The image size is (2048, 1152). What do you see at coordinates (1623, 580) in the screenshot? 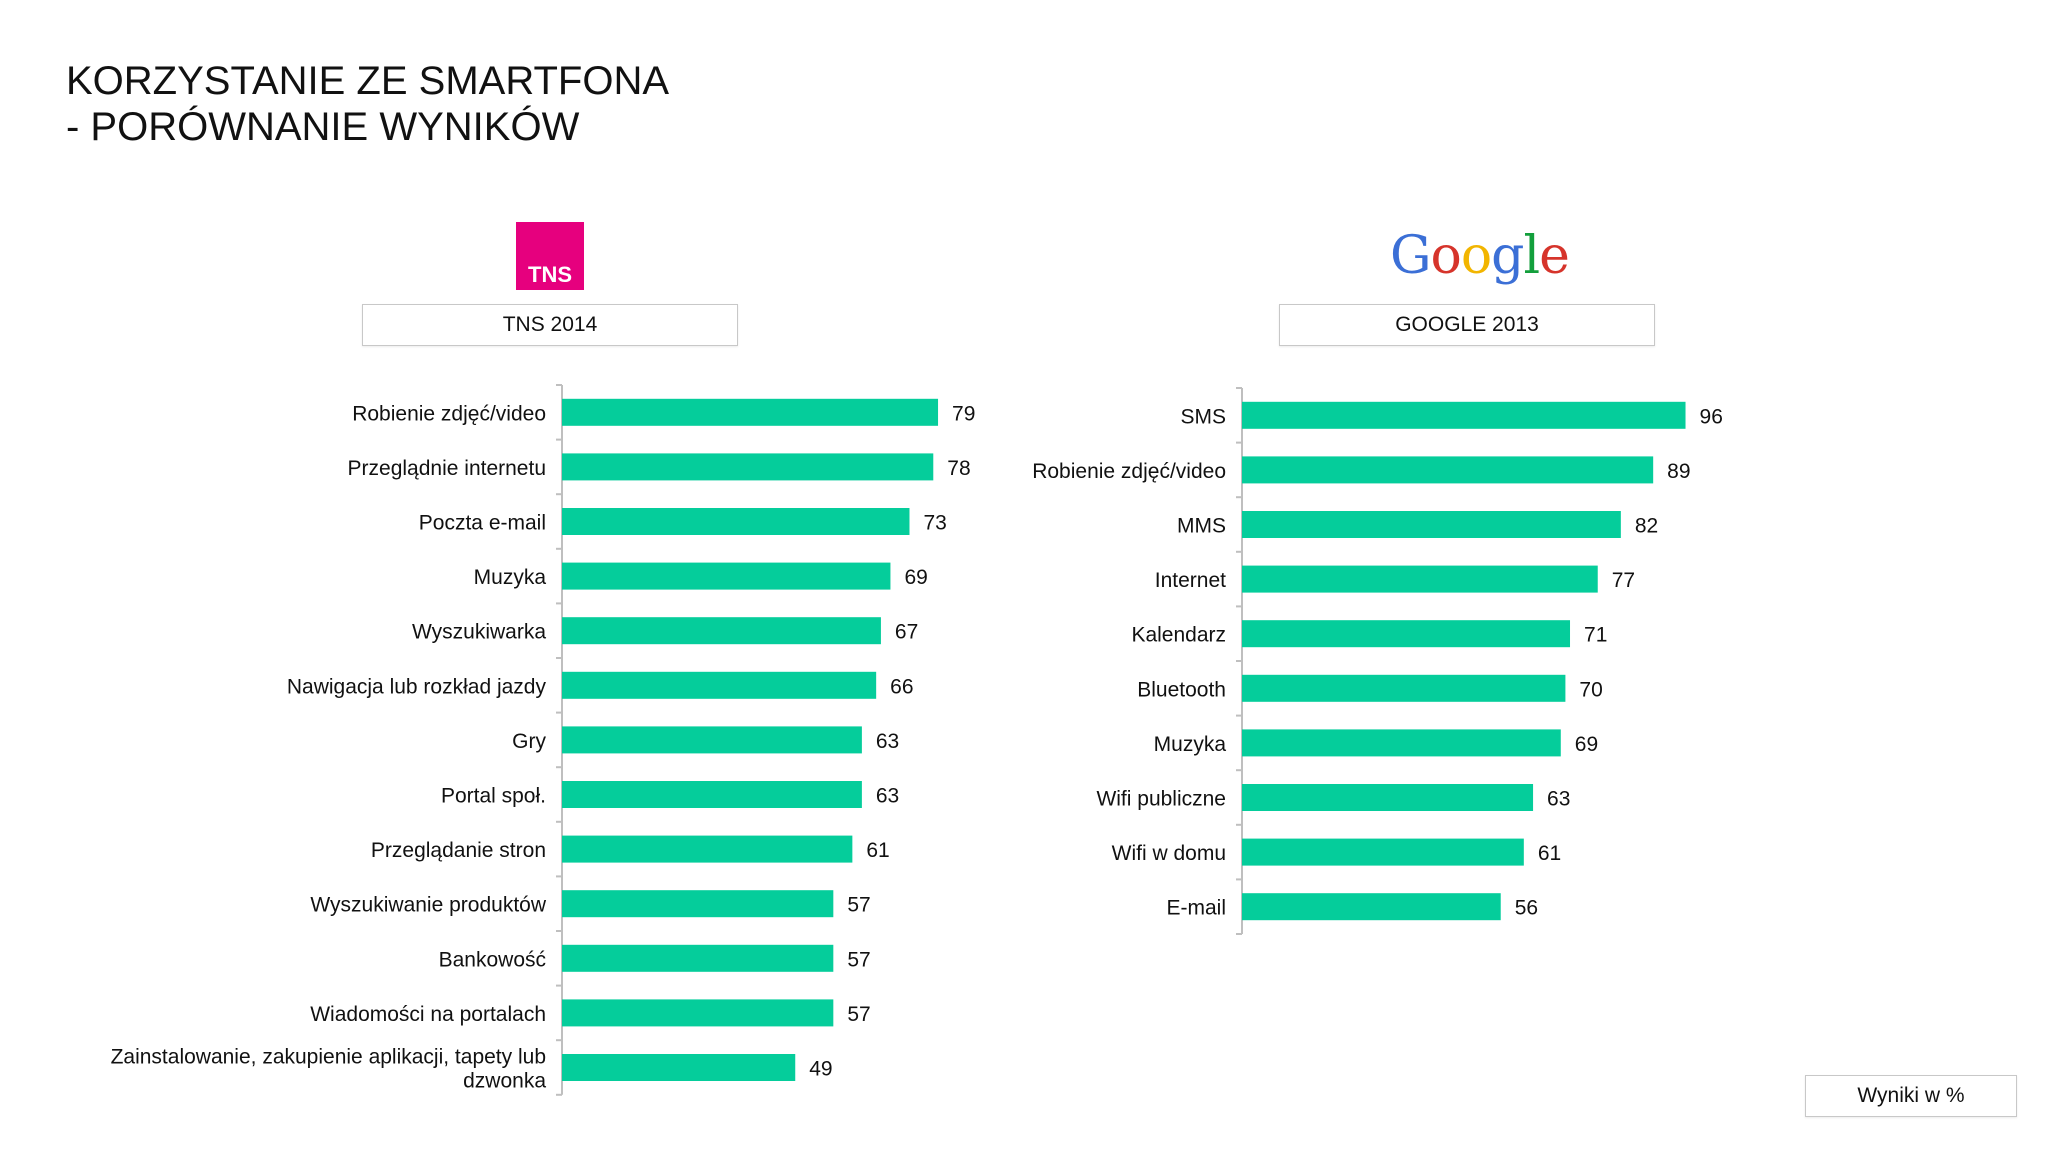
I see `data-label: 77` at bounding box center [1623, 580].